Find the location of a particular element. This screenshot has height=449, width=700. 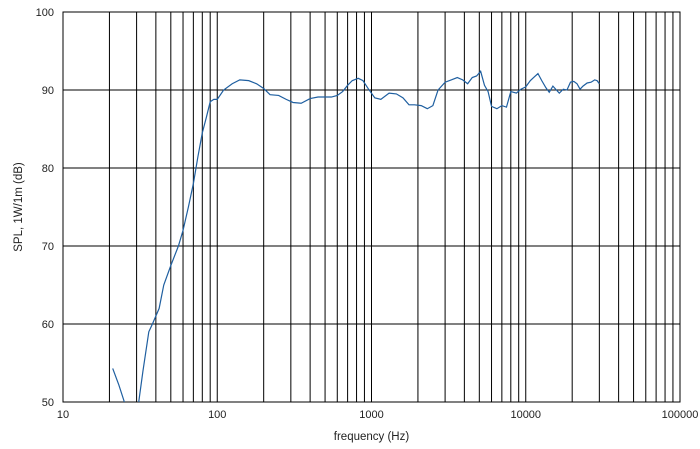

x-tick-label: 100000 is located at coordinates (680, 415).